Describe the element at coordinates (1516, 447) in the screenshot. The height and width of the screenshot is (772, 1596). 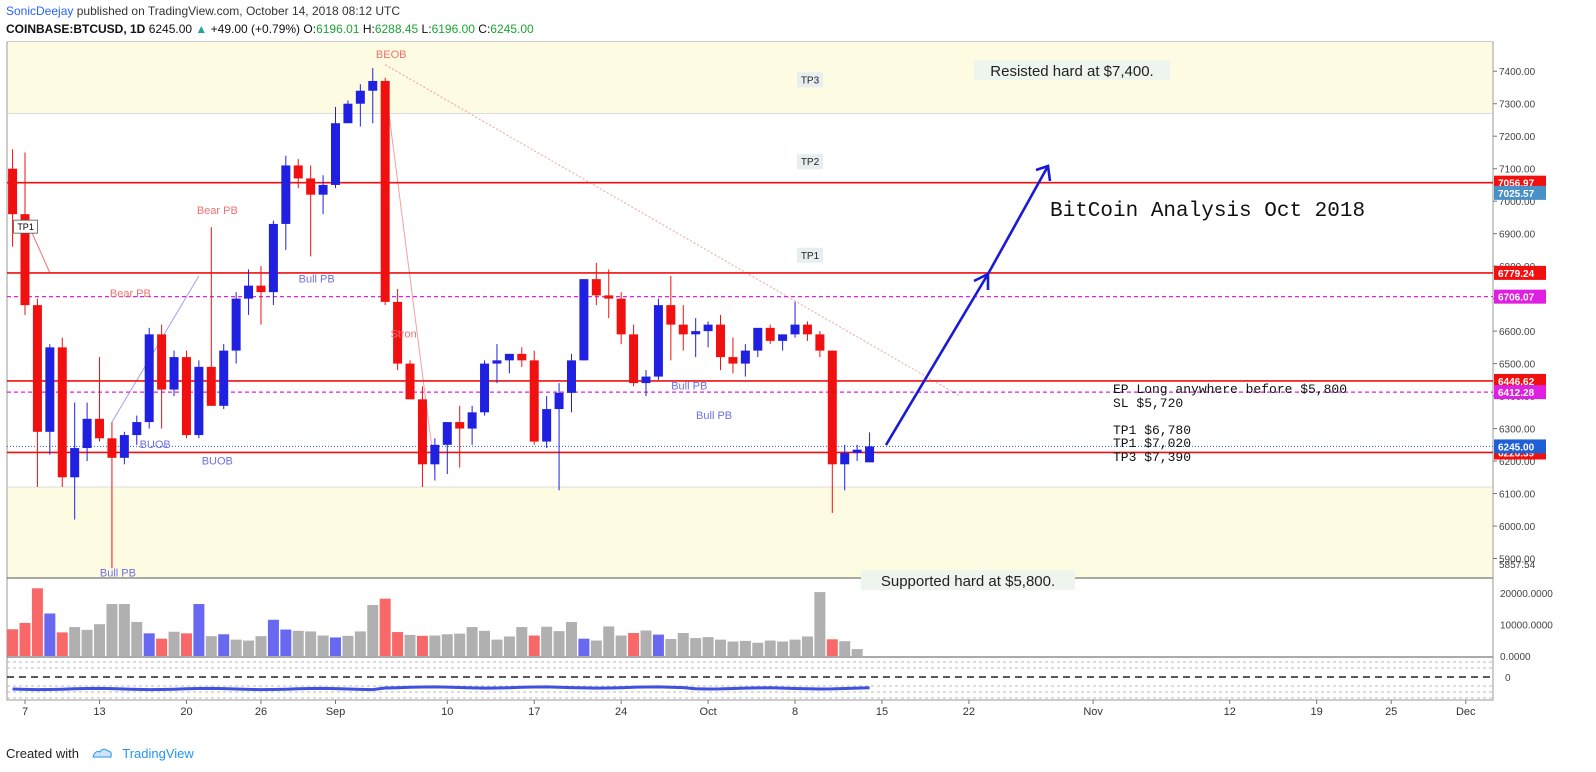
I see `price-axis-label: 6245.00` at that location.